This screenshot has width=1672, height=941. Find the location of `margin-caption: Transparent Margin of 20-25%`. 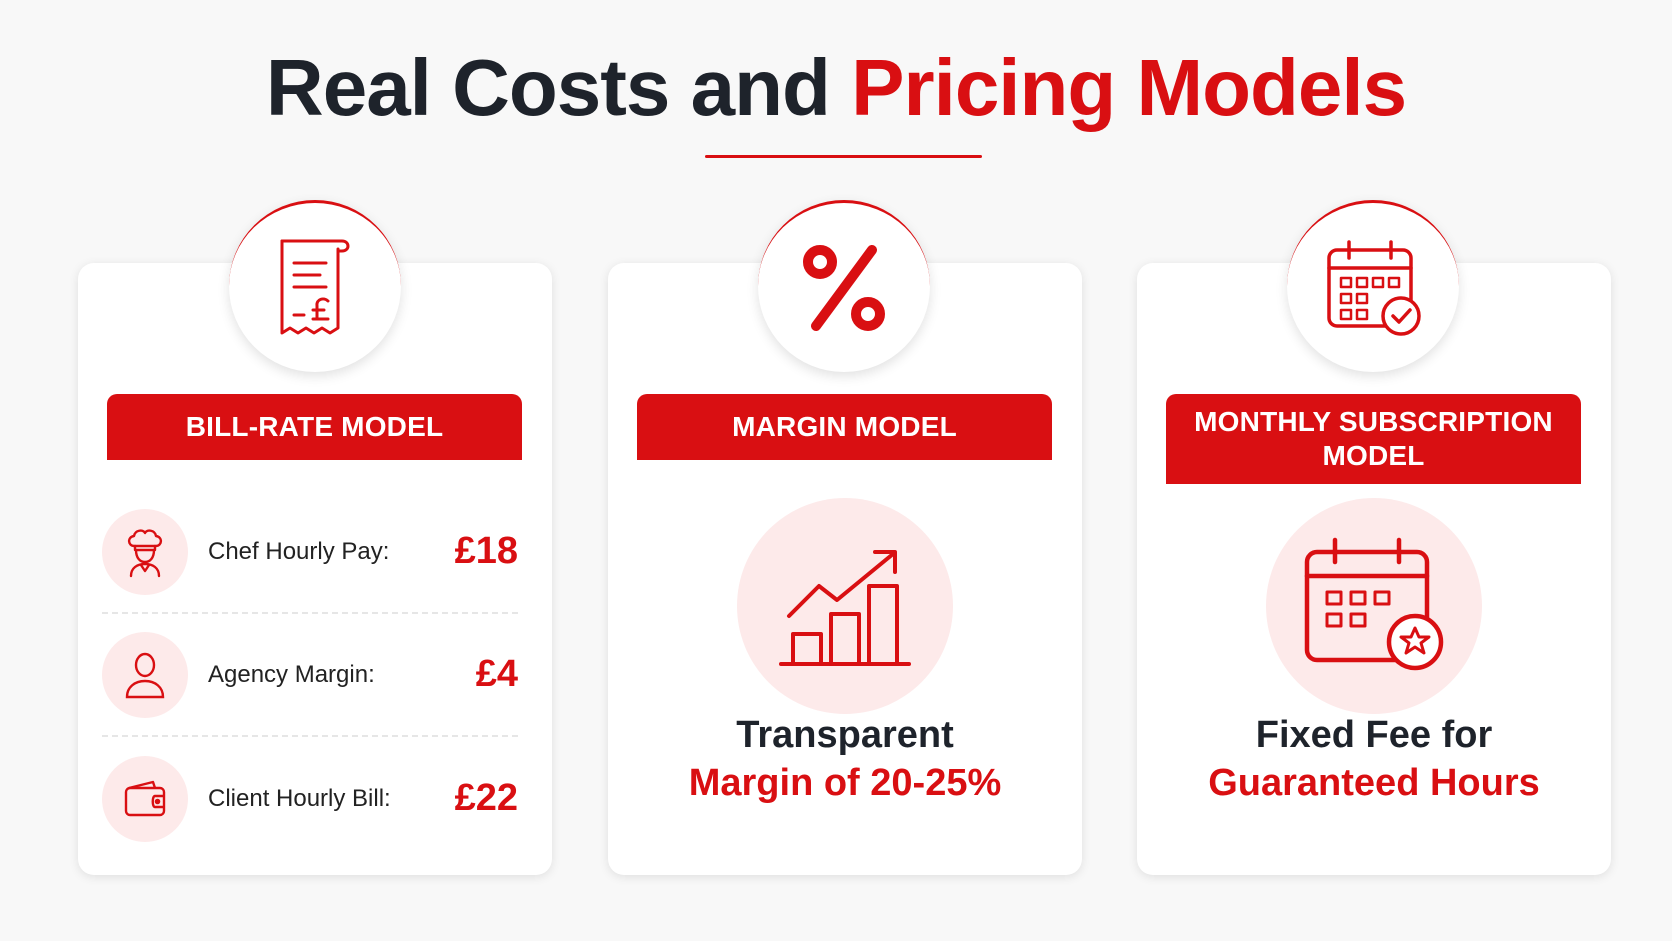

margin-caption: Transparent Margin of 20-25% is located at coordinates (845, 759).